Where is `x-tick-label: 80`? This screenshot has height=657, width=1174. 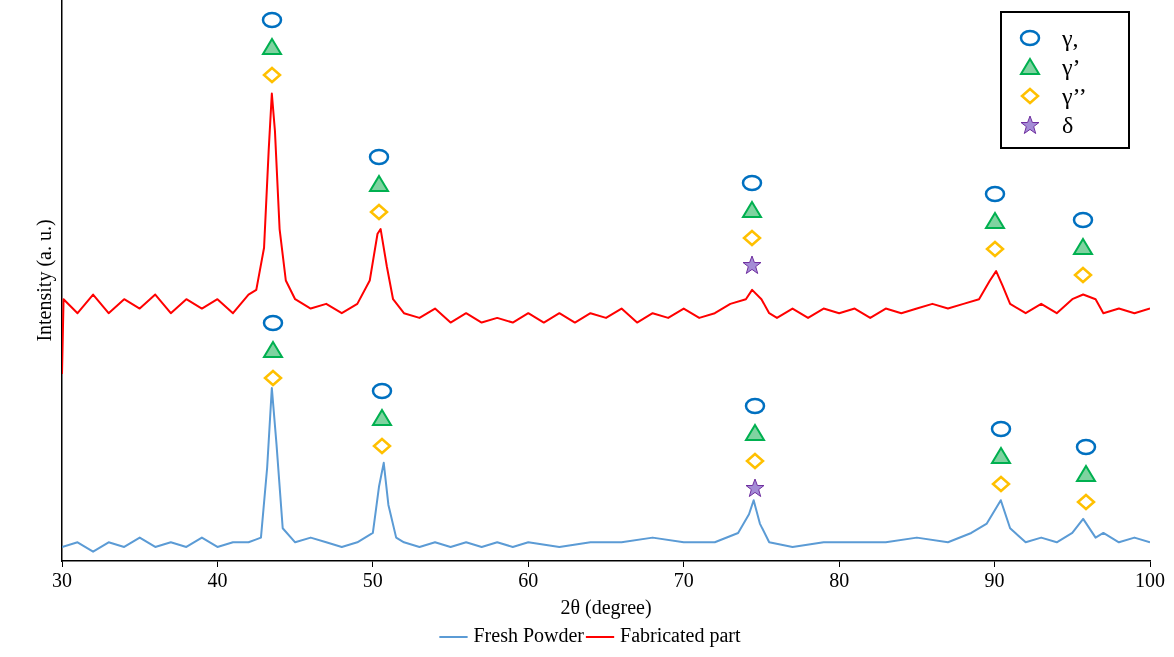 x-tick-label: 80 is located at coordinates (839, 580).